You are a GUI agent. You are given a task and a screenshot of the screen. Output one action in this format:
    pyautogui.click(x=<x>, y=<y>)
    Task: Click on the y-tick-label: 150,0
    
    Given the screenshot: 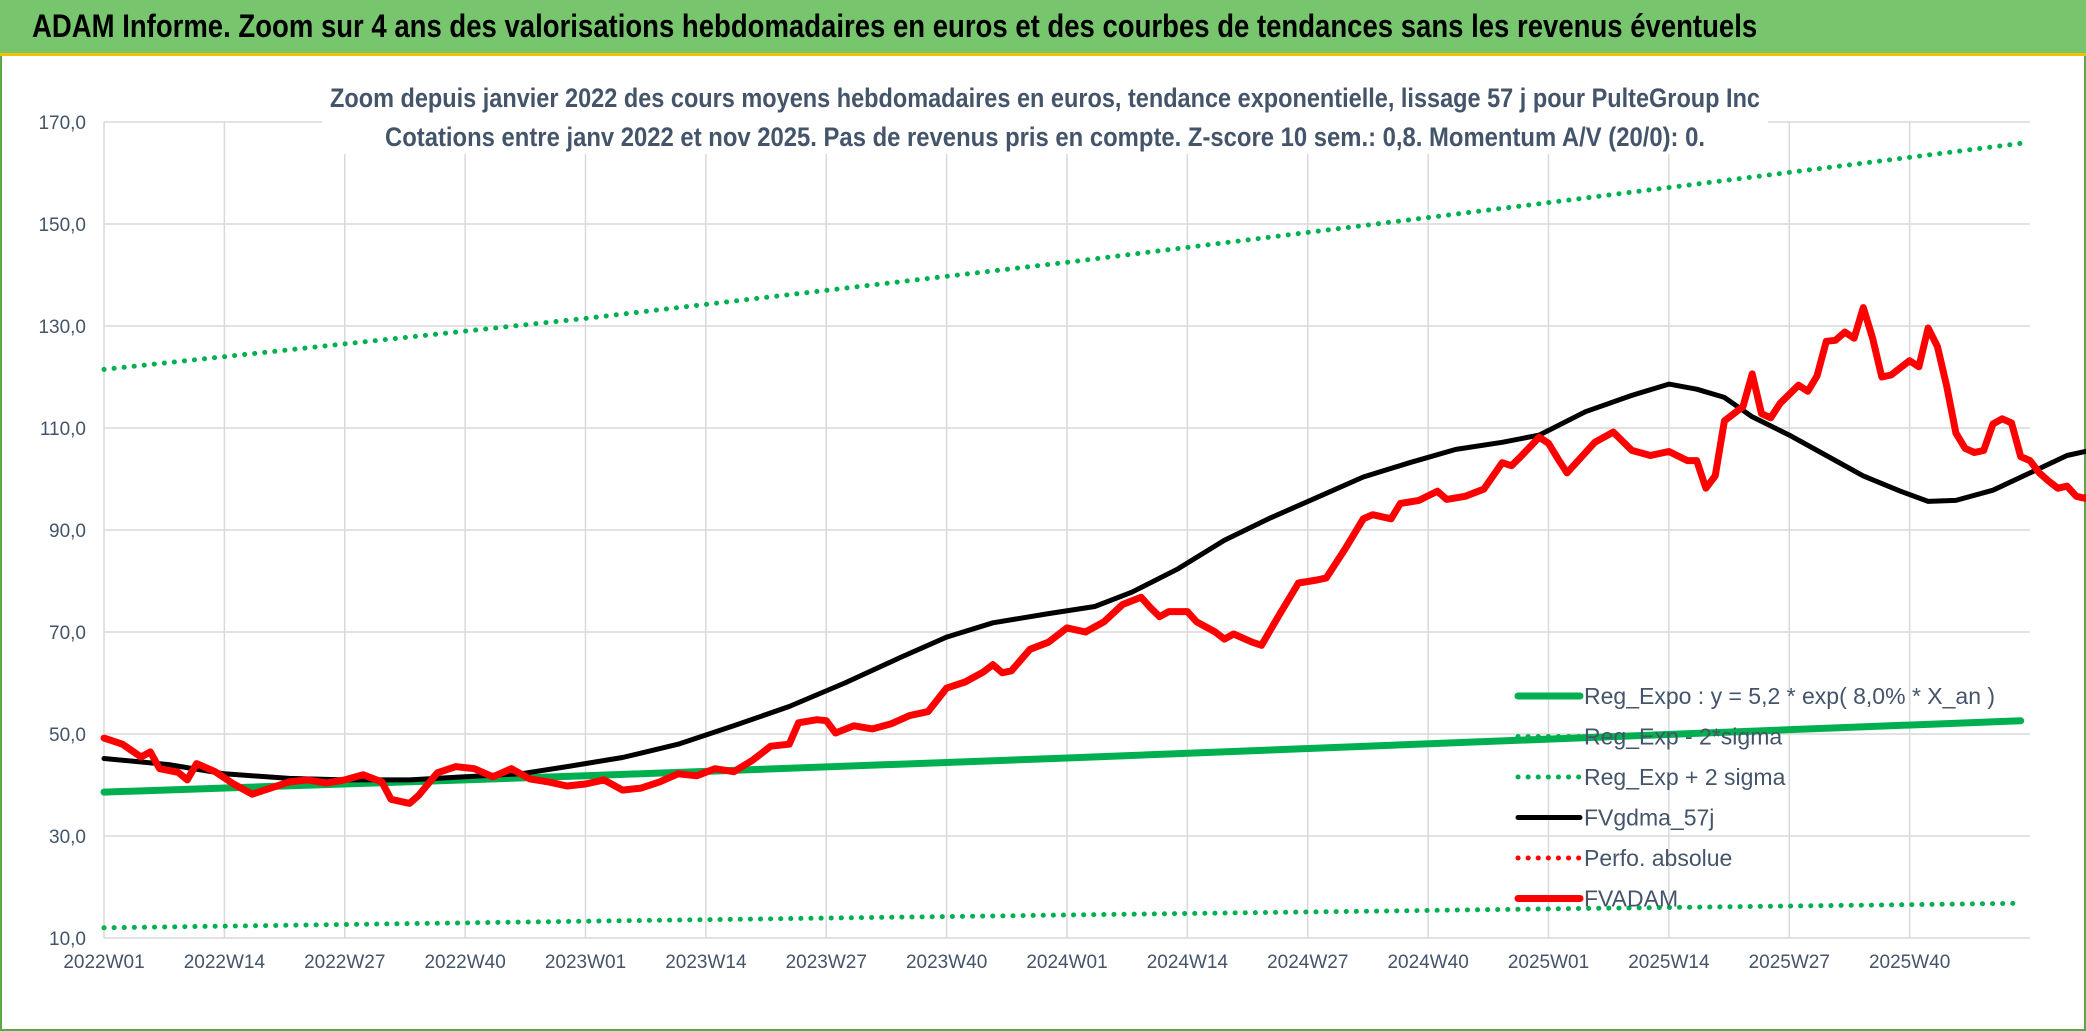 What is the action you would take?
    pyautogui.click(x=62, y=225)
    